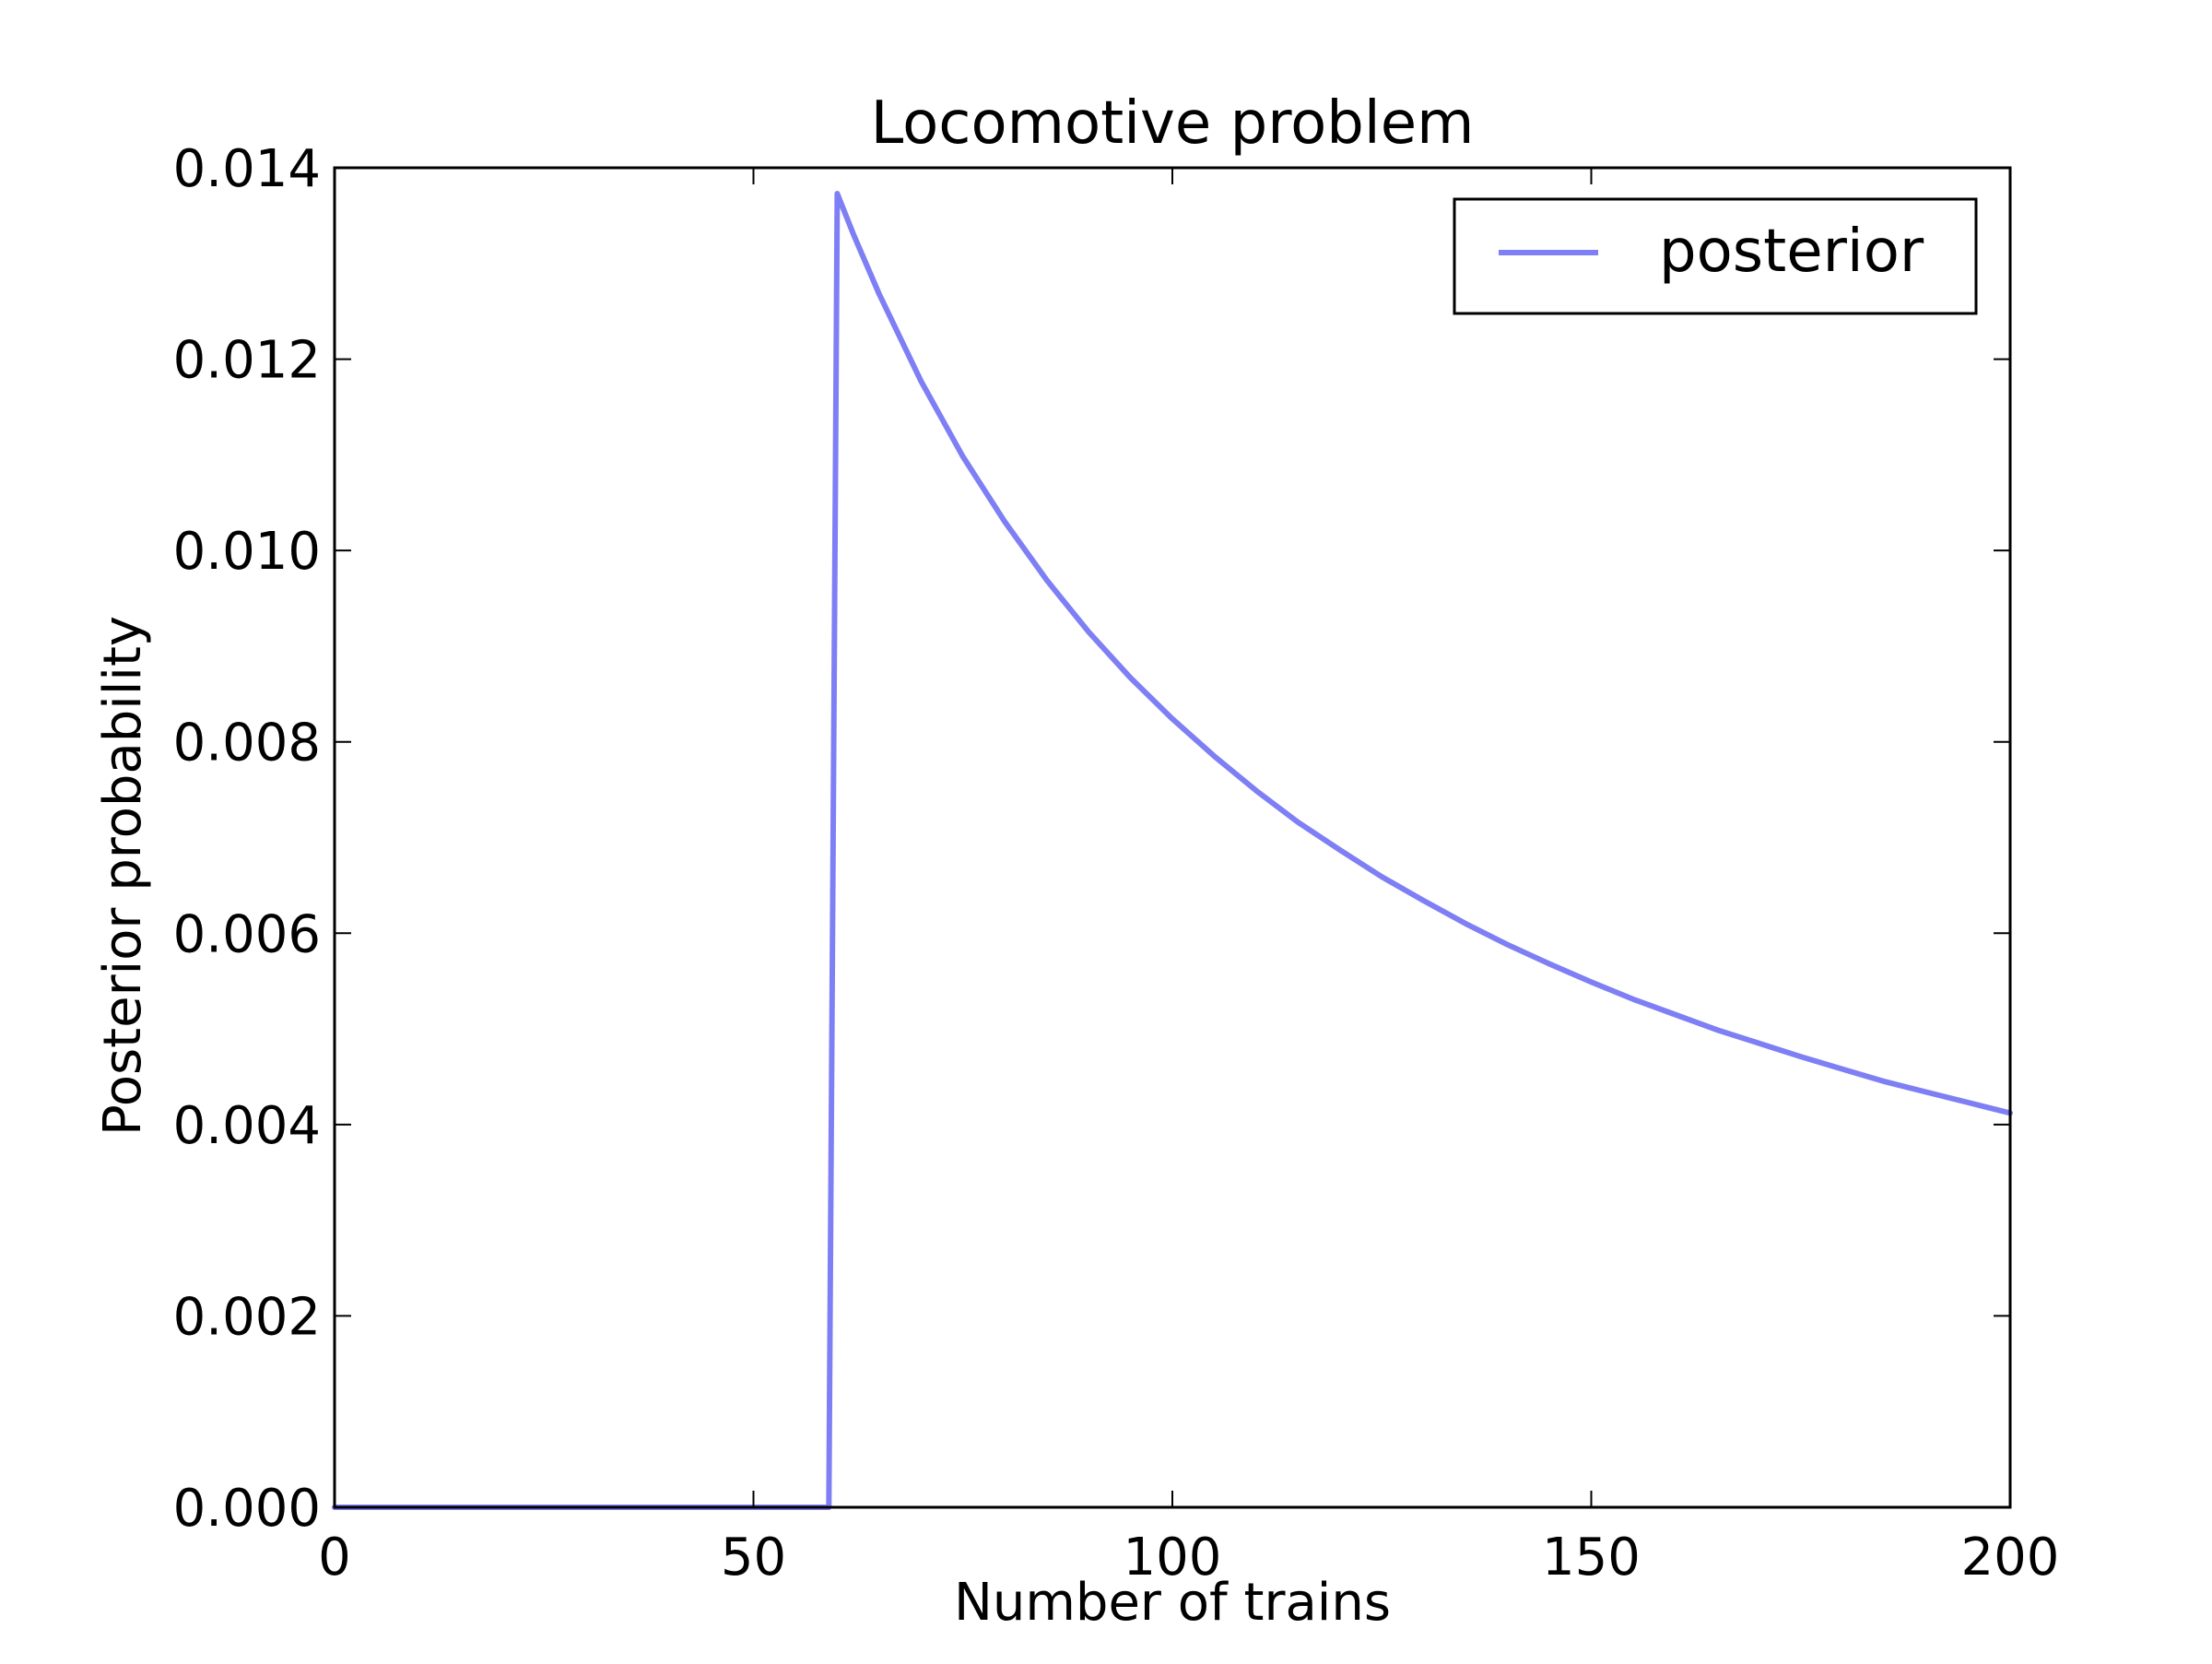 The image size is (2212, 1664). Describe the element at coordinates (247, 743) in the screenshot. I see `y-tick-label: 0.008` at that location.